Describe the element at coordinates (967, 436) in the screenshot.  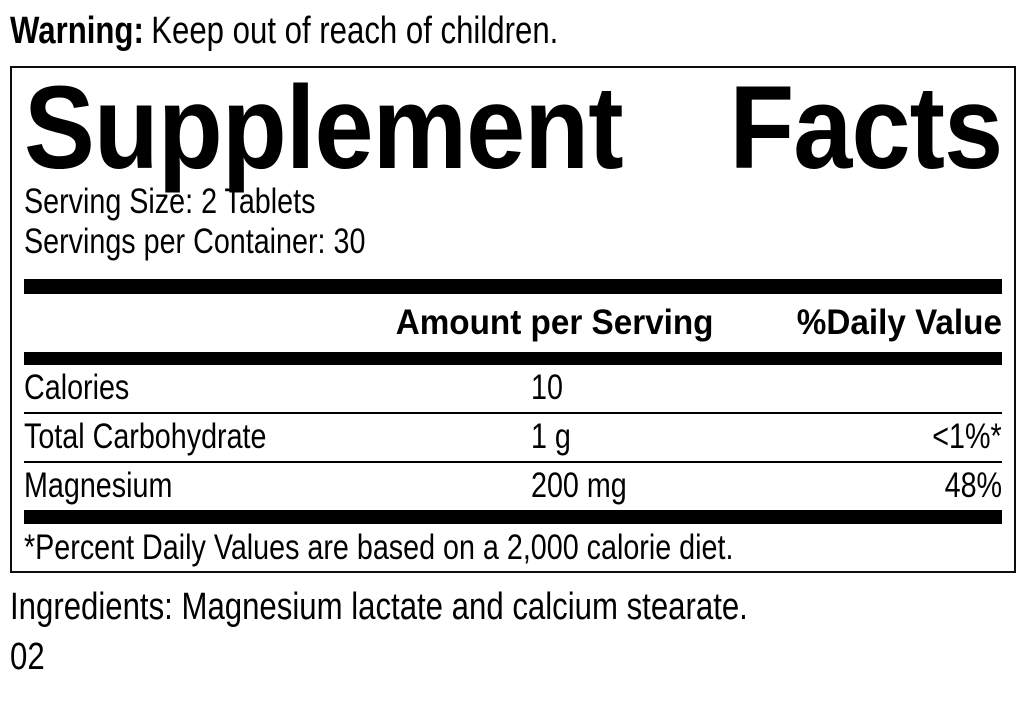
I see `nutrient-daily-value: <1%*` at that location.